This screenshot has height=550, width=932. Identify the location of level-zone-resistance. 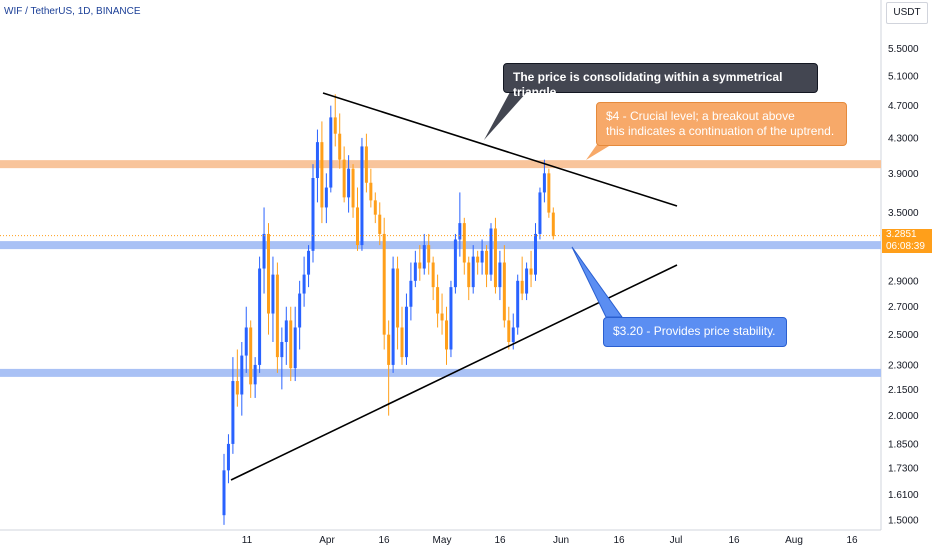
(440, 164).